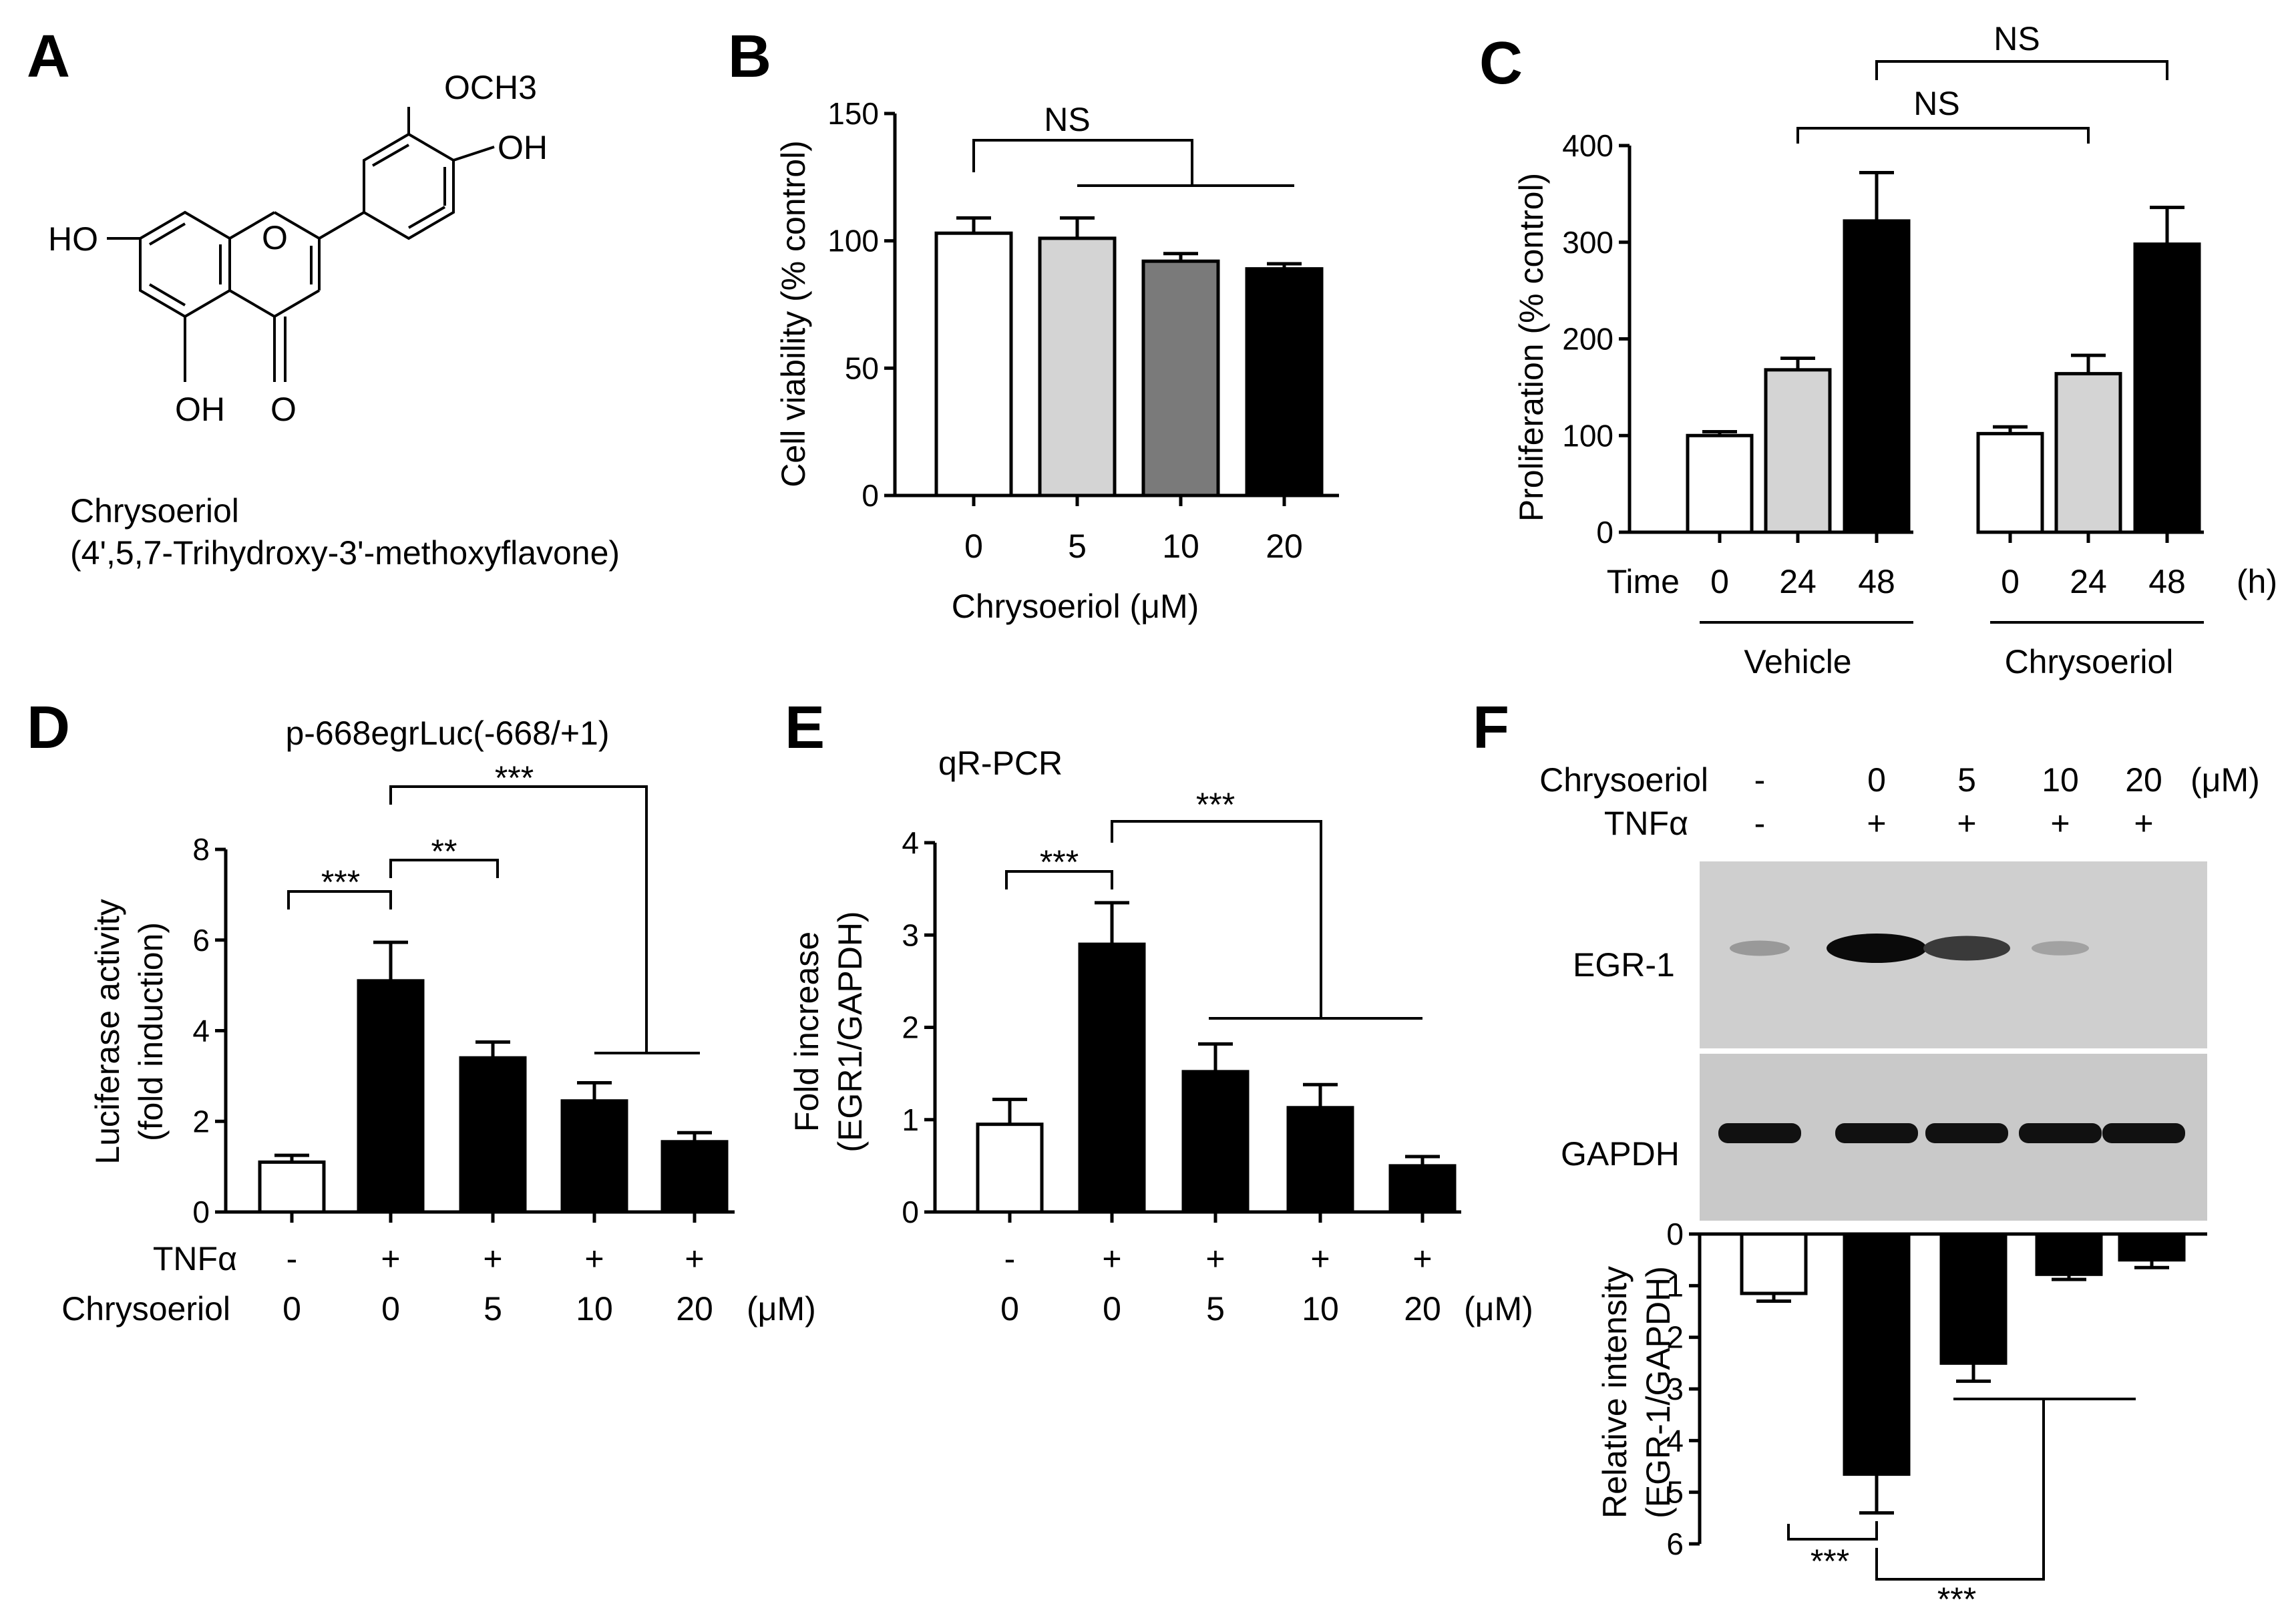 This screenshot has width=2286, height=1624. Describe the element at coordinates (2257, 581) in the screenshot. I see `chart-c-time-unit: (h)` at that location.